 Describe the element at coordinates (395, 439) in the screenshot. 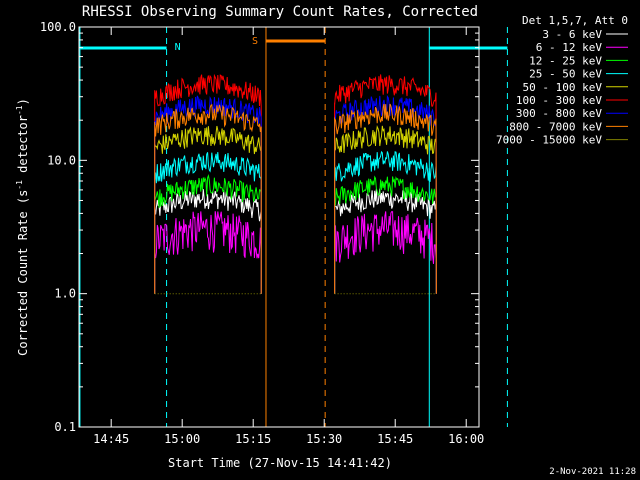

I see `x-tick-label: 15:45` at that location.